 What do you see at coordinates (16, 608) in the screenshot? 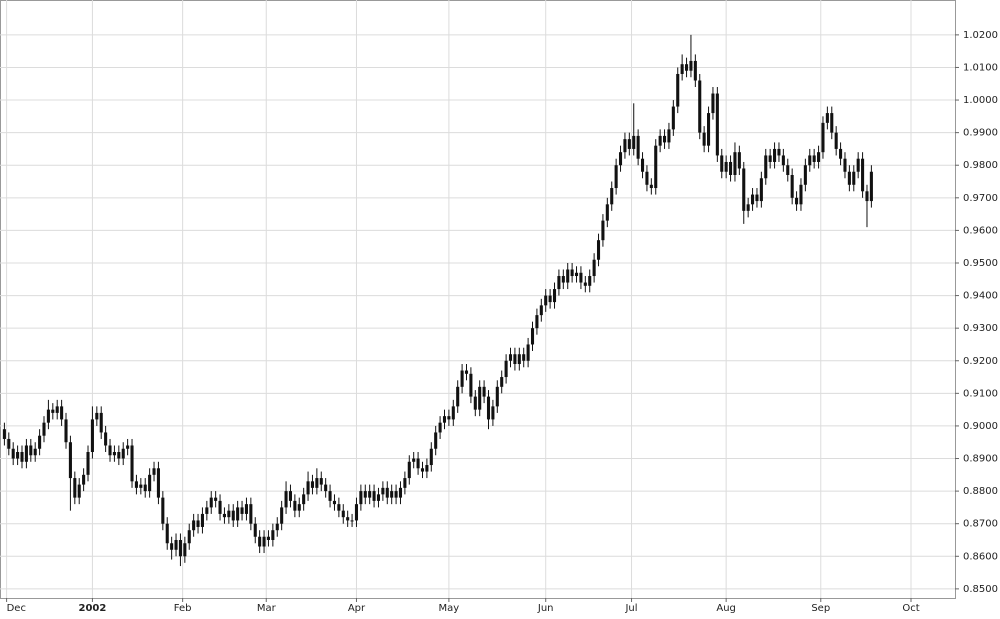
I see `x-tick-label: Dec` at bounding box center [16, 608].